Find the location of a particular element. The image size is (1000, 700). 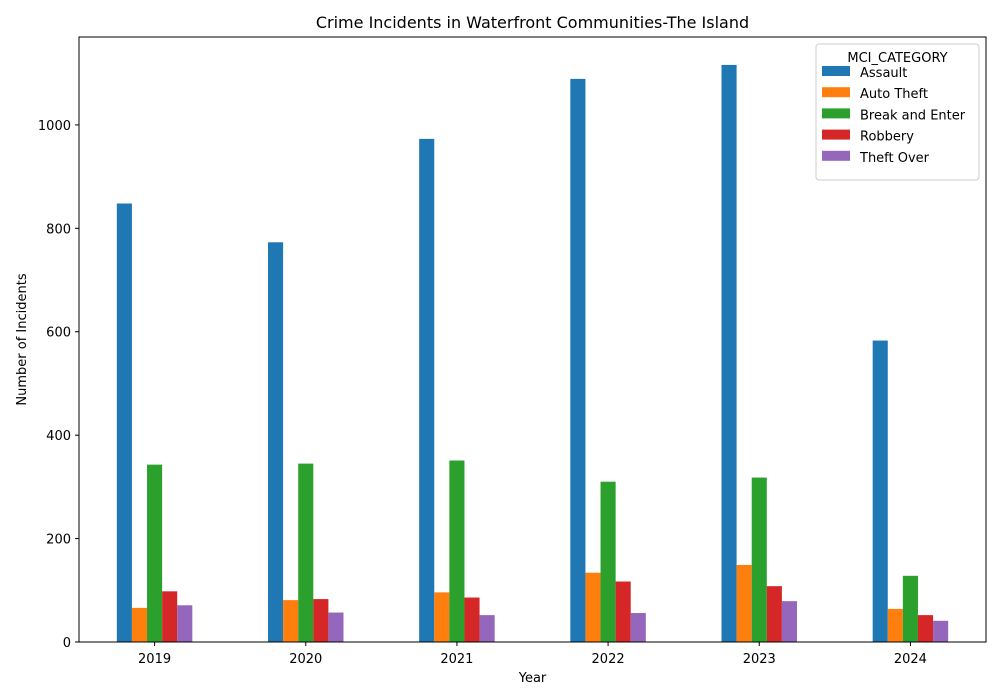

x-axis-label: Year is located at coordinates (532, 678).